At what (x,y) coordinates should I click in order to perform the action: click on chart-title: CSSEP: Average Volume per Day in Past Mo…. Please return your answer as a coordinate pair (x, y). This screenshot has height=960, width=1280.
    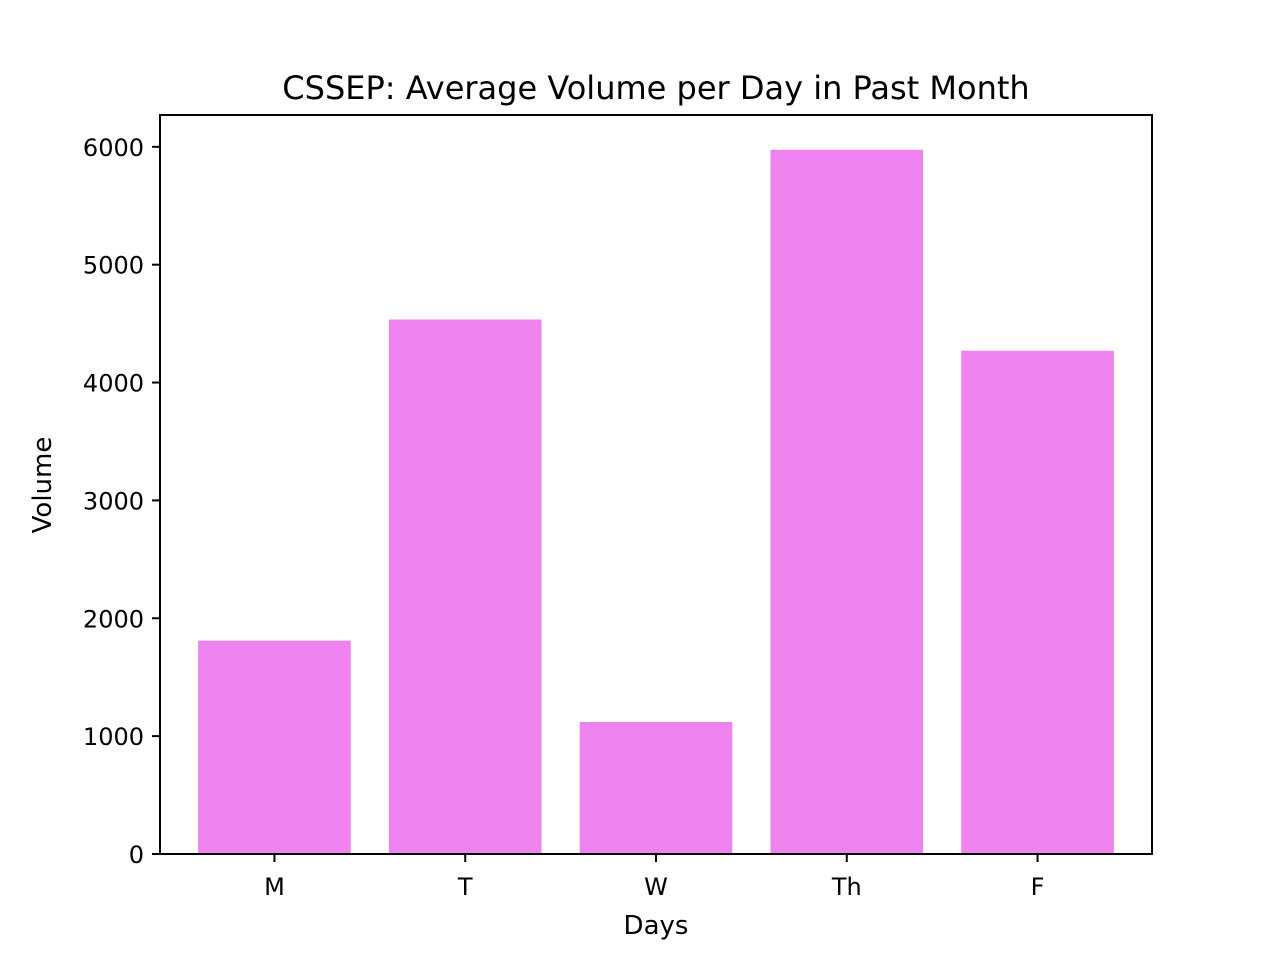
    Looking at the image, I should click on (655, 88).